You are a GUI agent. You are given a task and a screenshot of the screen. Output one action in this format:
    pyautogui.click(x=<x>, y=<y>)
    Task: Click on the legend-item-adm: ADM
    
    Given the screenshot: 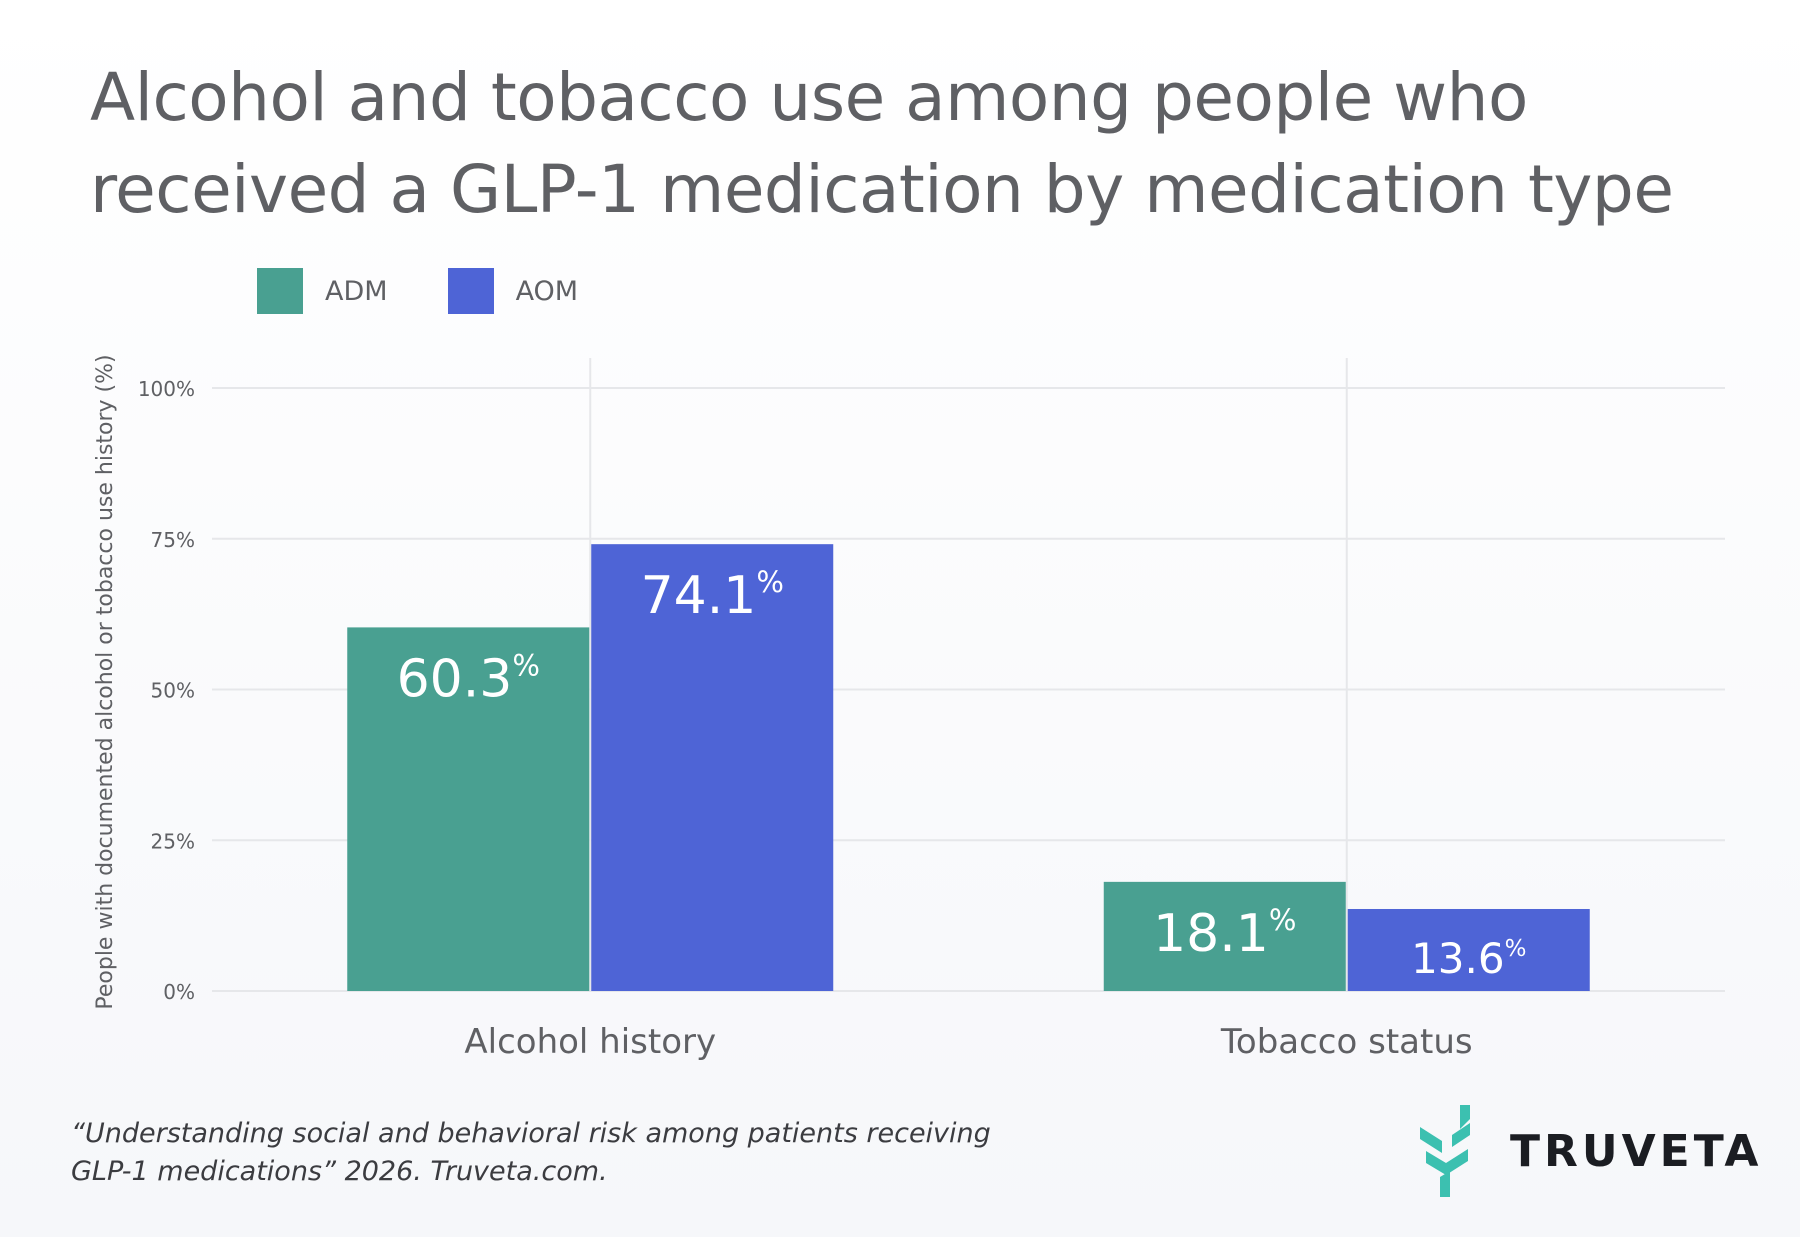 What is the action you would take?
    pyautogui.click(x=322, y=291)
    